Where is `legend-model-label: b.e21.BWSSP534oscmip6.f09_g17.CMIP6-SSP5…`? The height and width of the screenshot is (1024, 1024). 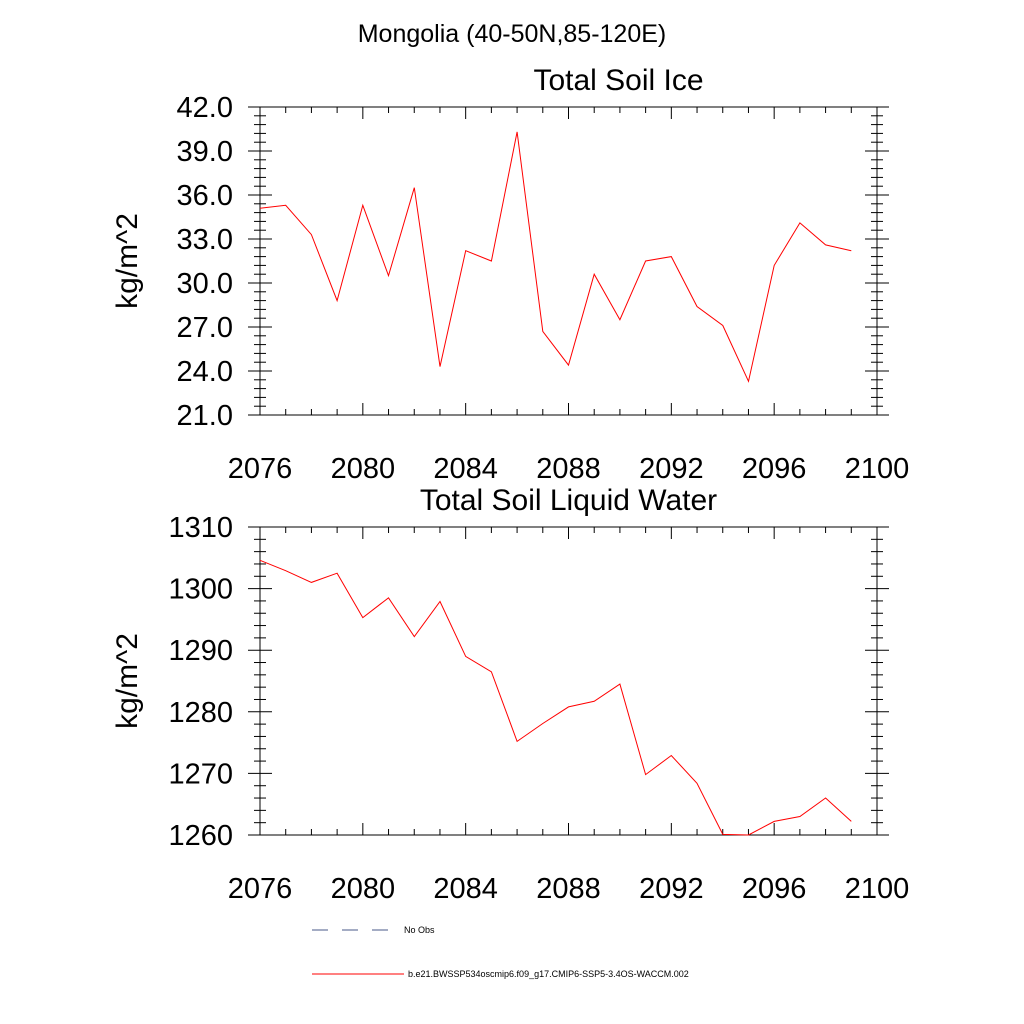
legend-model-label: b.e21.BWSSP534oscmip6.f09_g17.CMIP6-SSP5… is located at coordinates (548, 974).